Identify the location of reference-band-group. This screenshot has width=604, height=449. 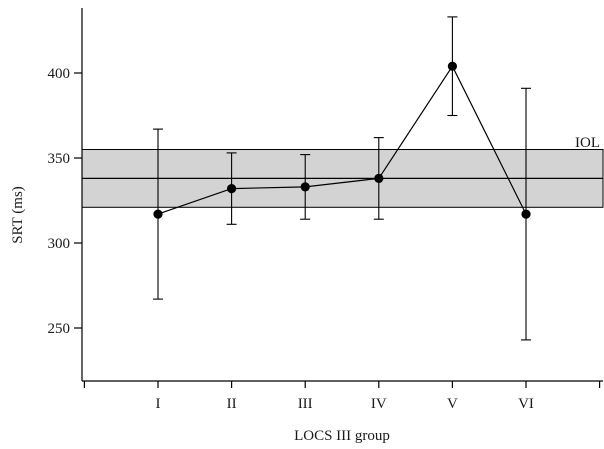
(342, 178).